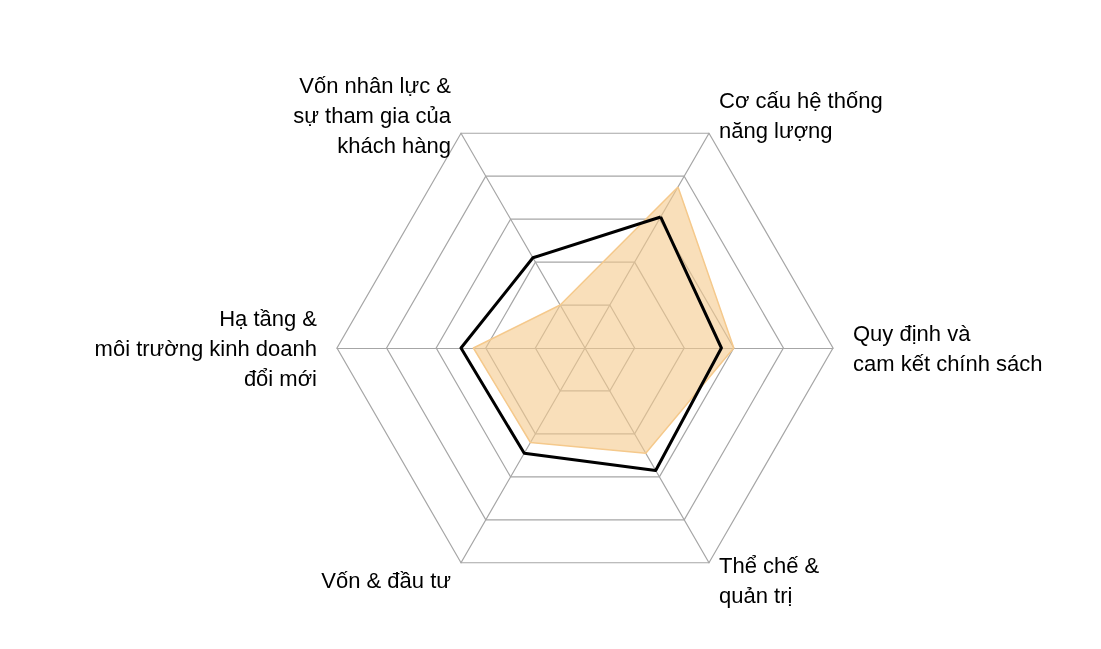 The width and height of the screenshot is (1101, 649). Describe the element at coordinates (801, 116) in the screenshot. I see `spoke-label: Cơ cấu hệ thống năng lượng` at that location.